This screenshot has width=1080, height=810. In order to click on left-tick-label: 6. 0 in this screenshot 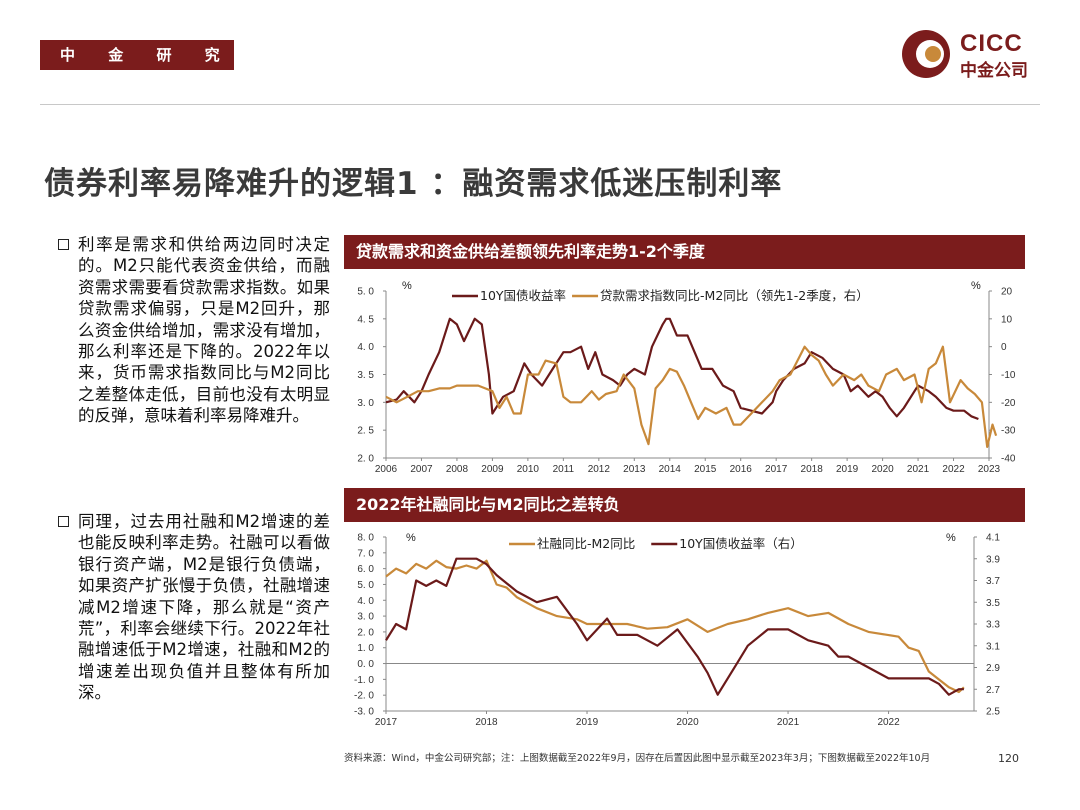, I will do `click(365, 569)`.